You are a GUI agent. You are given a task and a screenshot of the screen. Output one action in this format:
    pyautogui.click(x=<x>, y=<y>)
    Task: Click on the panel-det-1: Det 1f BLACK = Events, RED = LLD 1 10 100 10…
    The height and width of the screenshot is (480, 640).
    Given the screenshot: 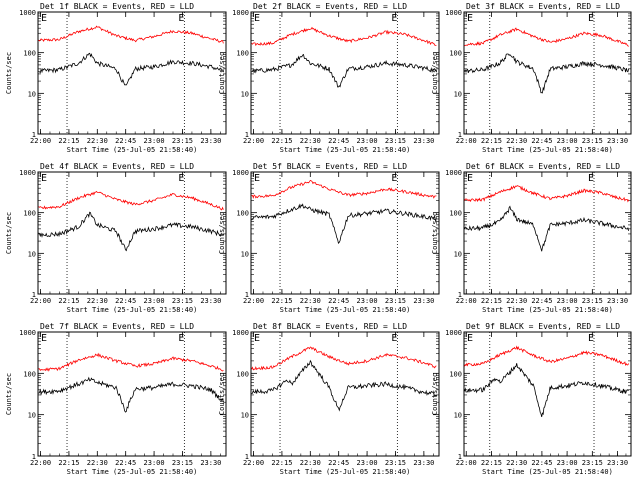 What is the action you would take?
    pyautogui.click(x=116, y=78)
    